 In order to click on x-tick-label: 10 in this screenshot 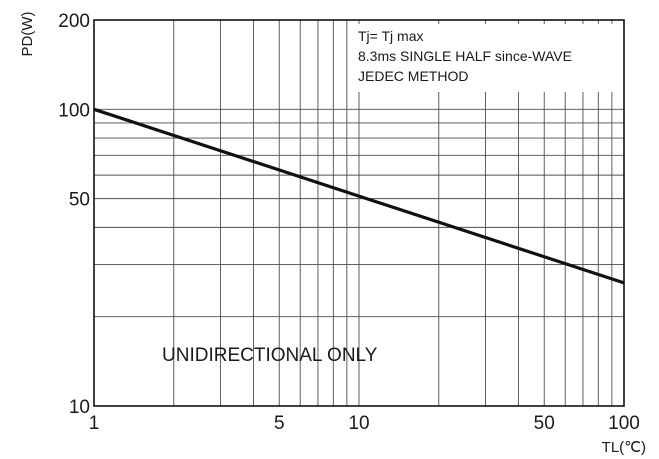, I will do `click(358, 423)`.